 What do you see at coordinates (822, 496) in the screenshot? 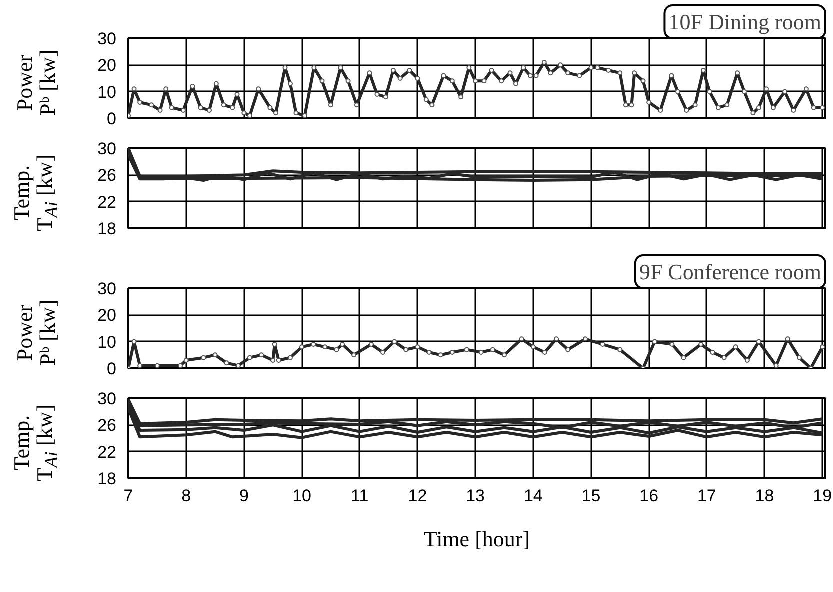
I see `x-tick-label: 19` at bounding box center [822, 496].